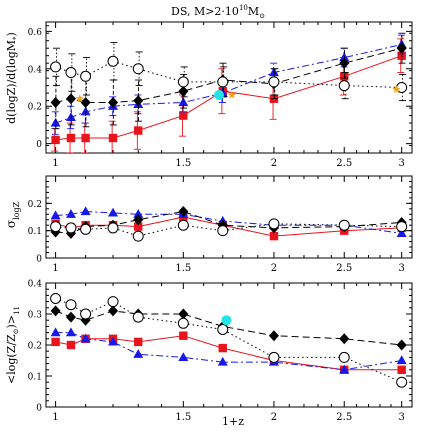 The image size is (436, 436). I want to click on y-tick-label: 0.4, so click(35, 70).